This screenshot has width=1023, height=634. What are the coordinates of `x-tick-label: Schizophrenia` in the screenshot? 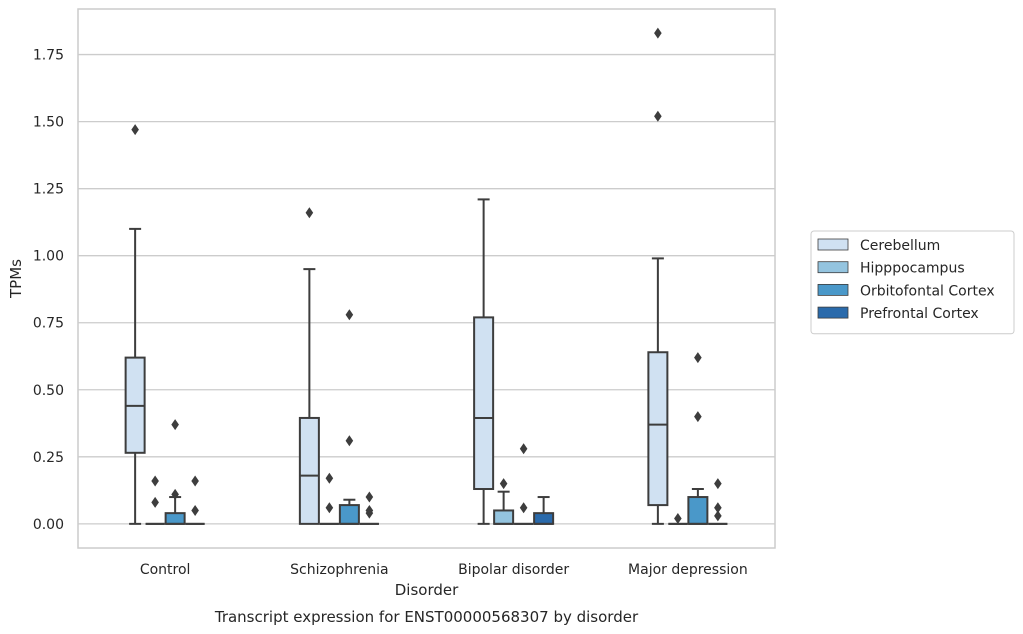 It's located at (339, 570).